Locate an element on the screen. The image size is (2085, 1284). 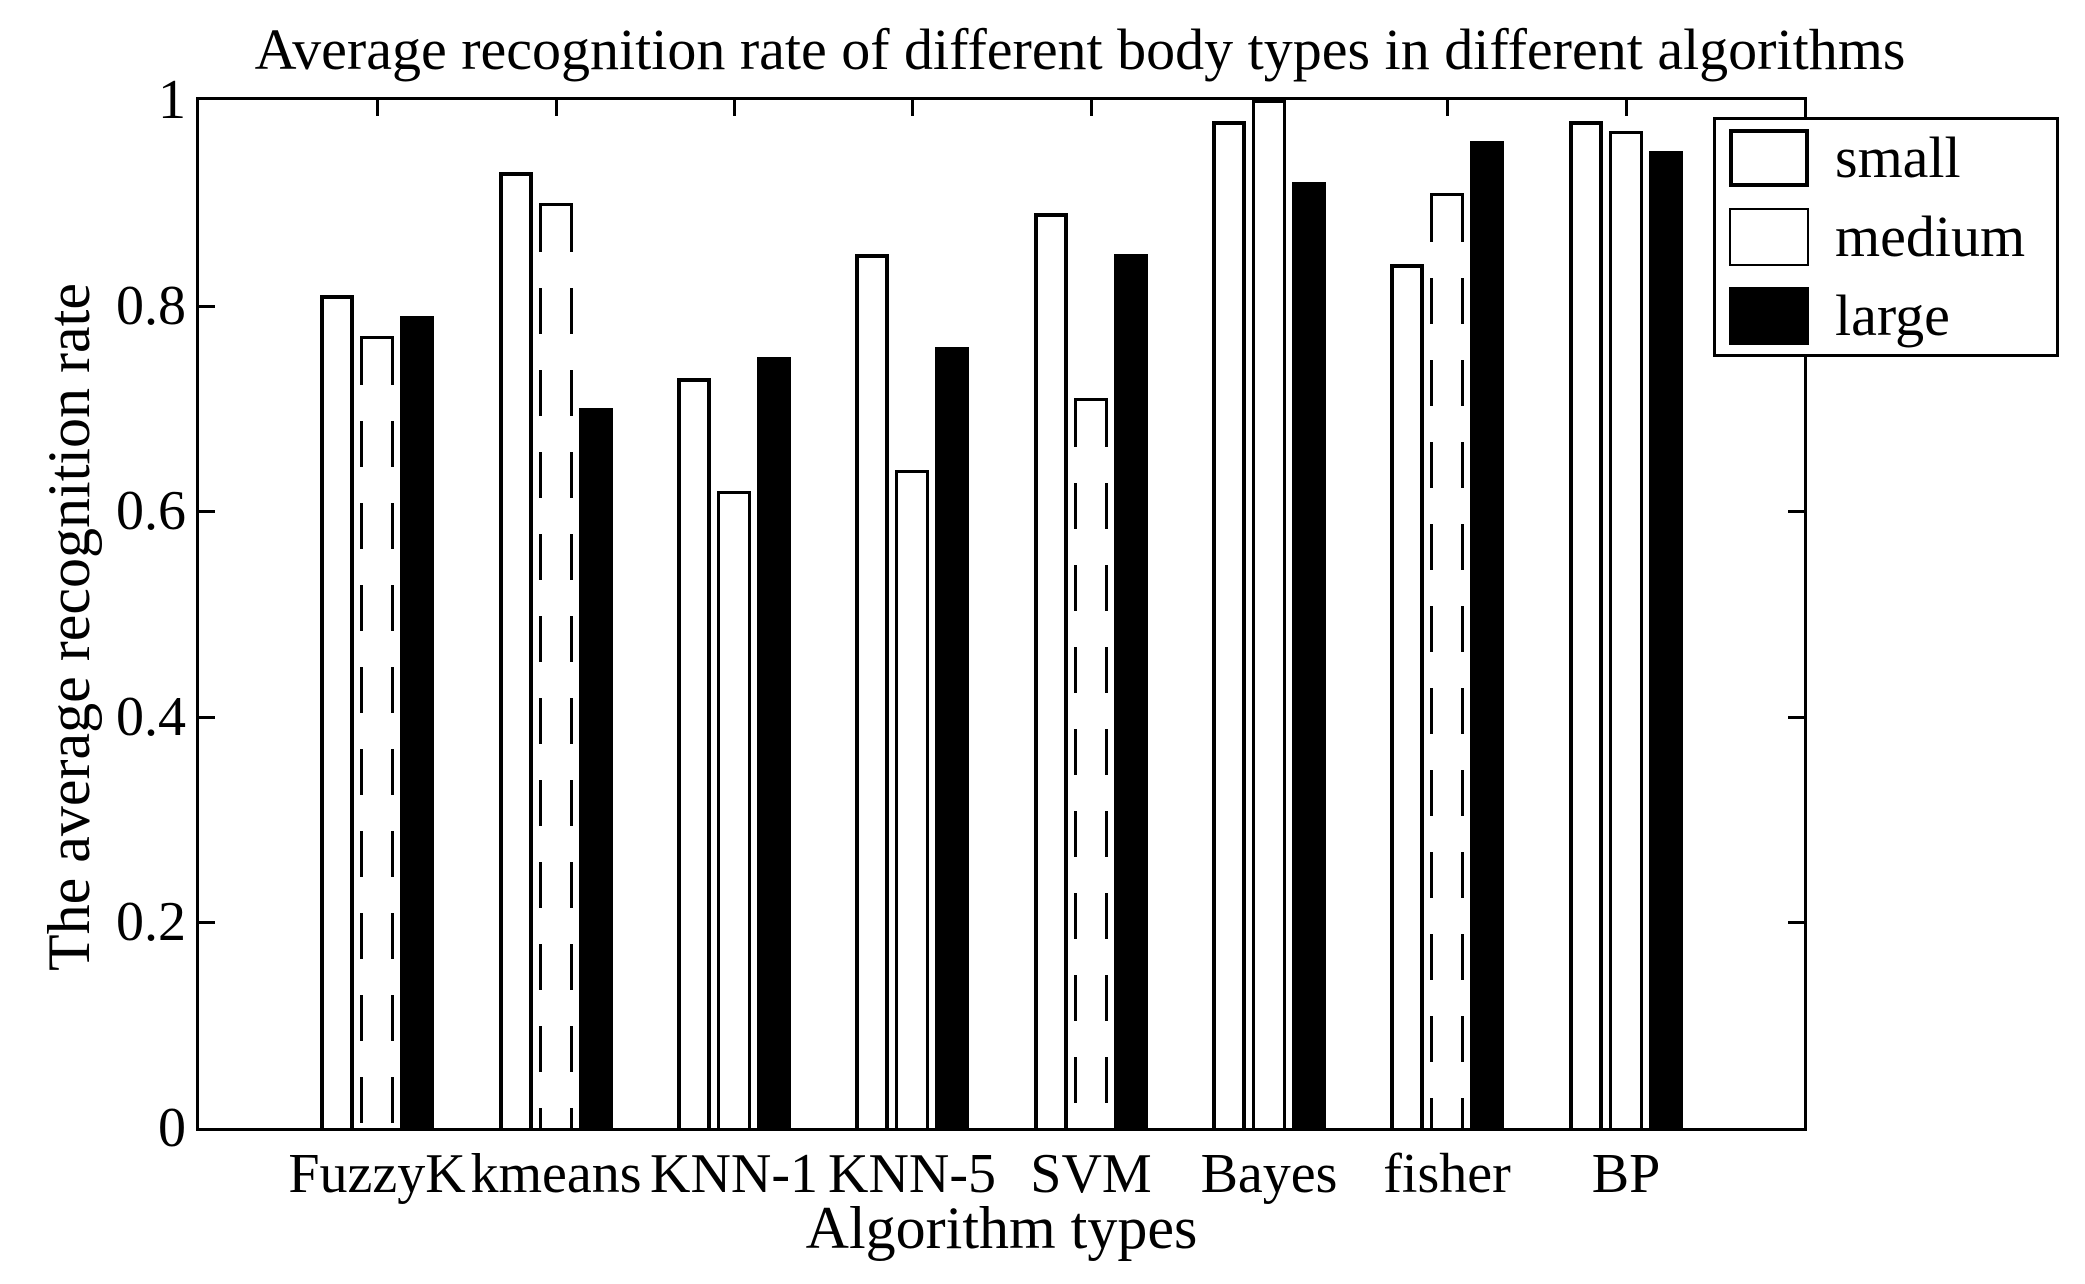
bar-large-SVM is located at coordinates (1131, 691).